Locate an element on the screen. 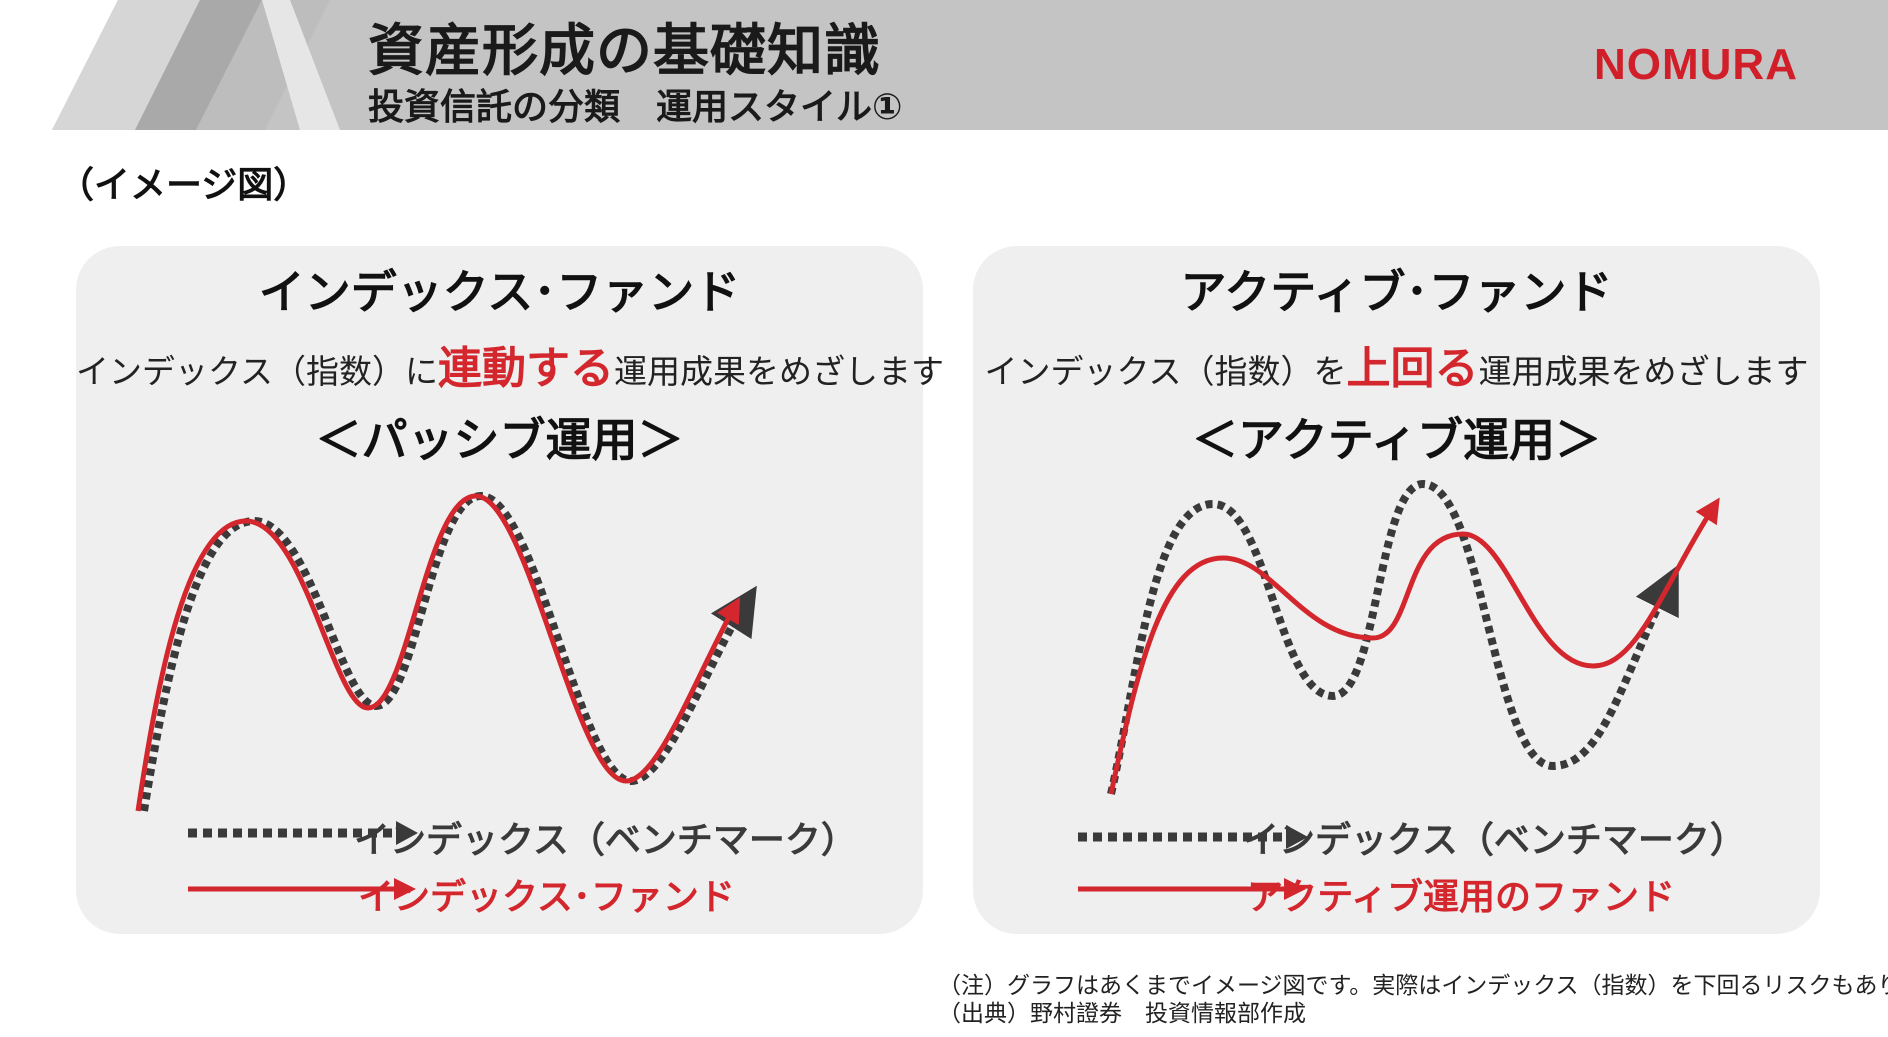 The width and height of the screenshot is (1888, 1037). passive-style-label: ＜パッシブ運用＞ is located at coordinates (499, 440).